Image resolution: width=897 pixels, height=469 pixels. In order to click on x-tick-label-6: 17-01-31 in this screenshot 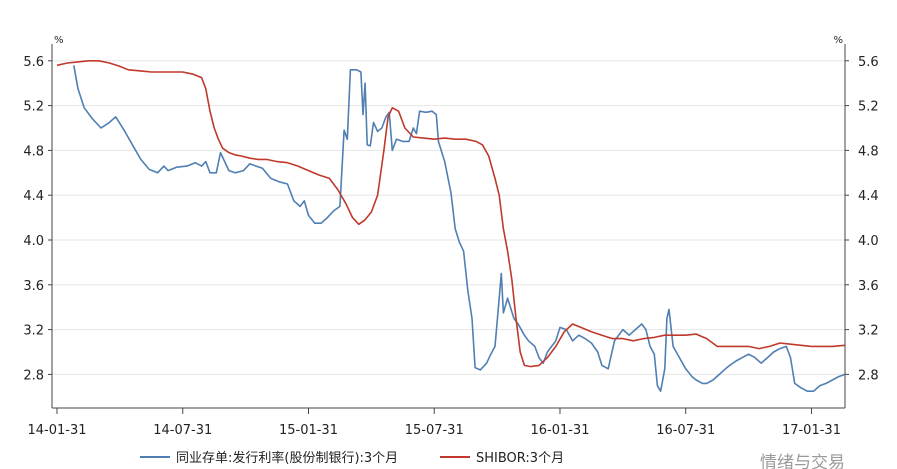, I will do `click(811, 430)`.